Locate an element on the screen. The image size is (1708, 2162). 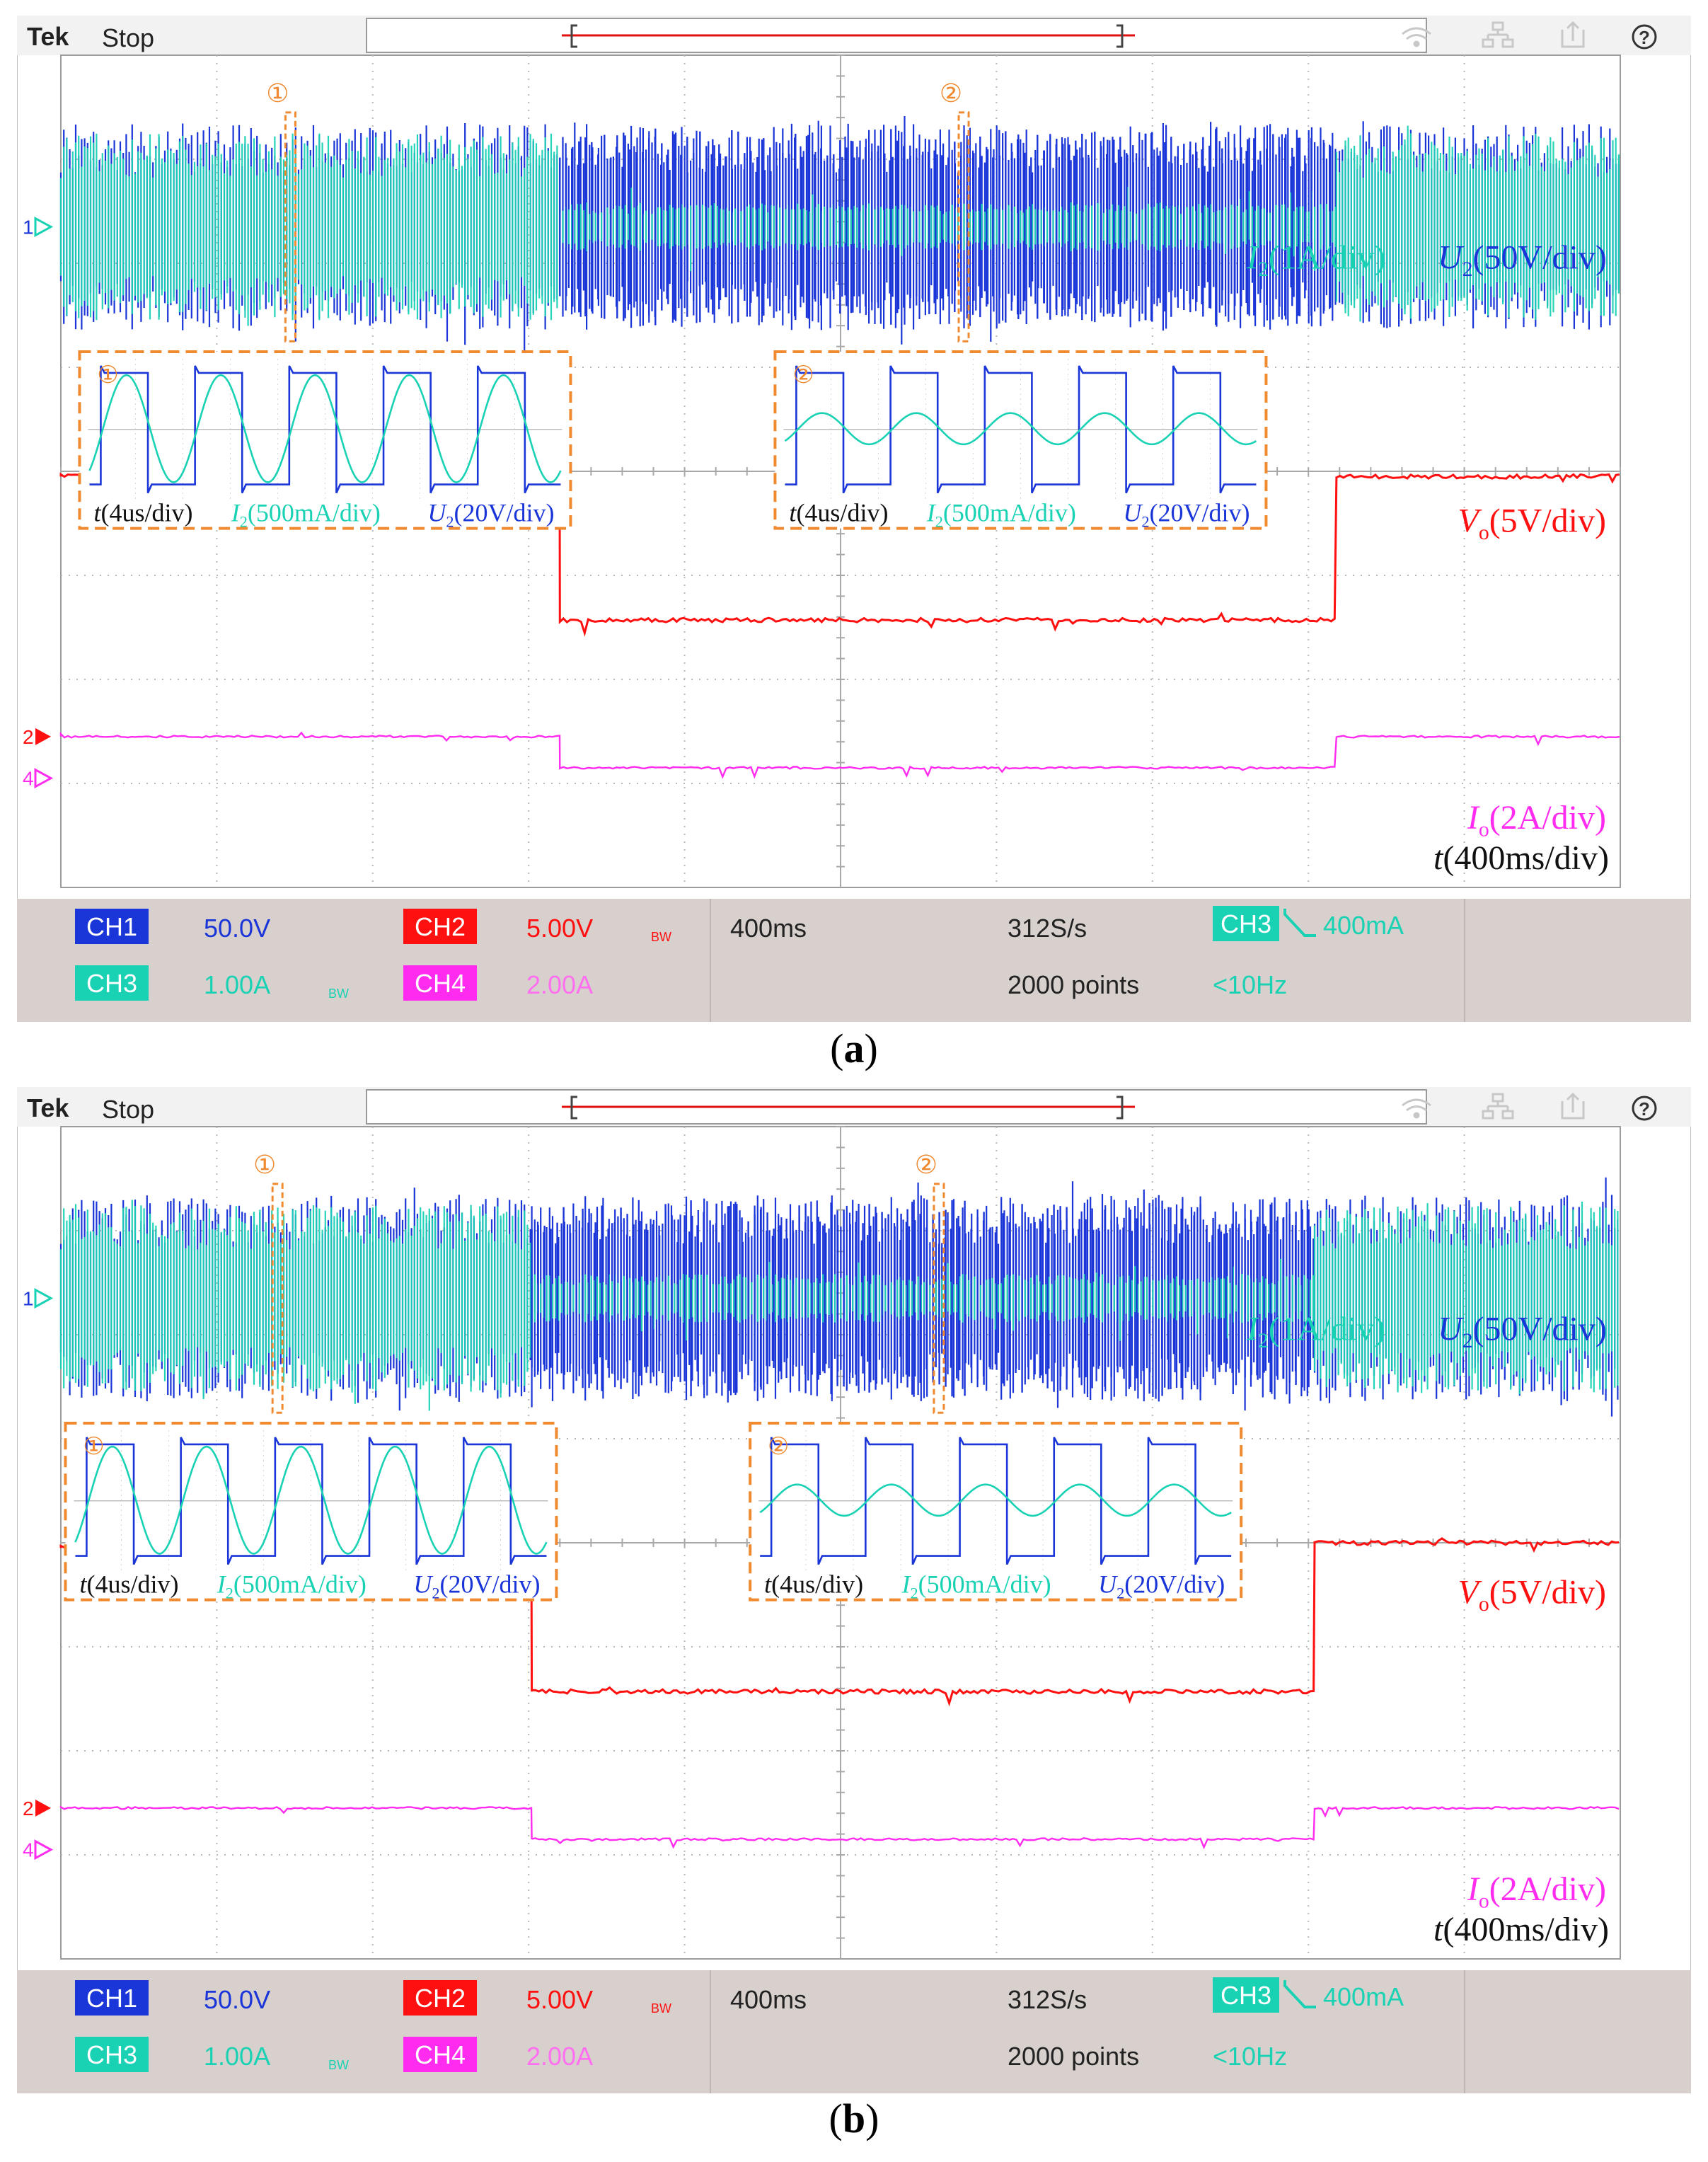
ch1-badge-label: CH1 is located at coordinates (111, 927).